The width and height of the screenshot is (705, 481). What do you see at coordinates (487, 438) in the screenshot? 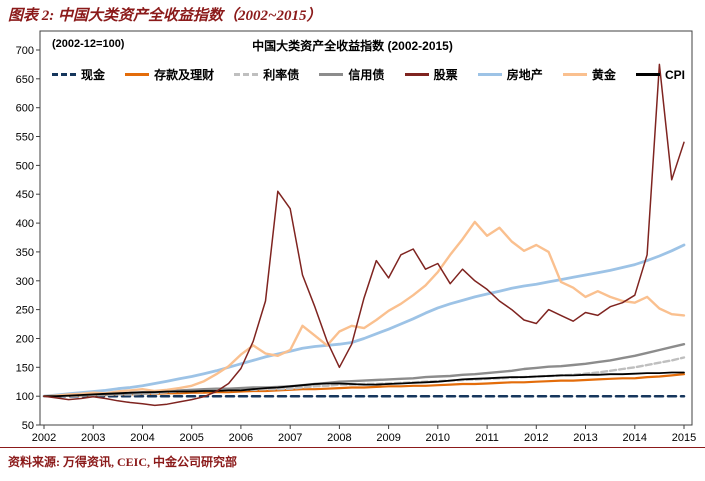
I see `x-tick-label: 2011` at bounding box center [487, 438].